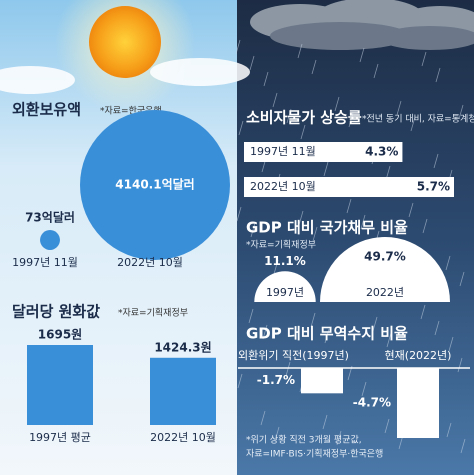 The height and width of the screenshot is (475, 474). Describe the element at coordinates (293, 355) in the screenshot. I see `category-label: 외환위기 직전(1997년)` at that location.